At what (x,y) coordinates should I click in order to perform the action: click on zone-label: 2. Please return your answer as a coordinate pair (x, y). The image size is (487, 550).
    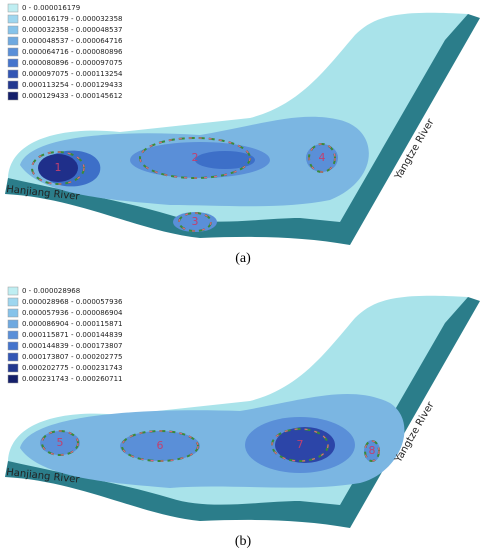
    Looking at the image, I should click on (195, 157).